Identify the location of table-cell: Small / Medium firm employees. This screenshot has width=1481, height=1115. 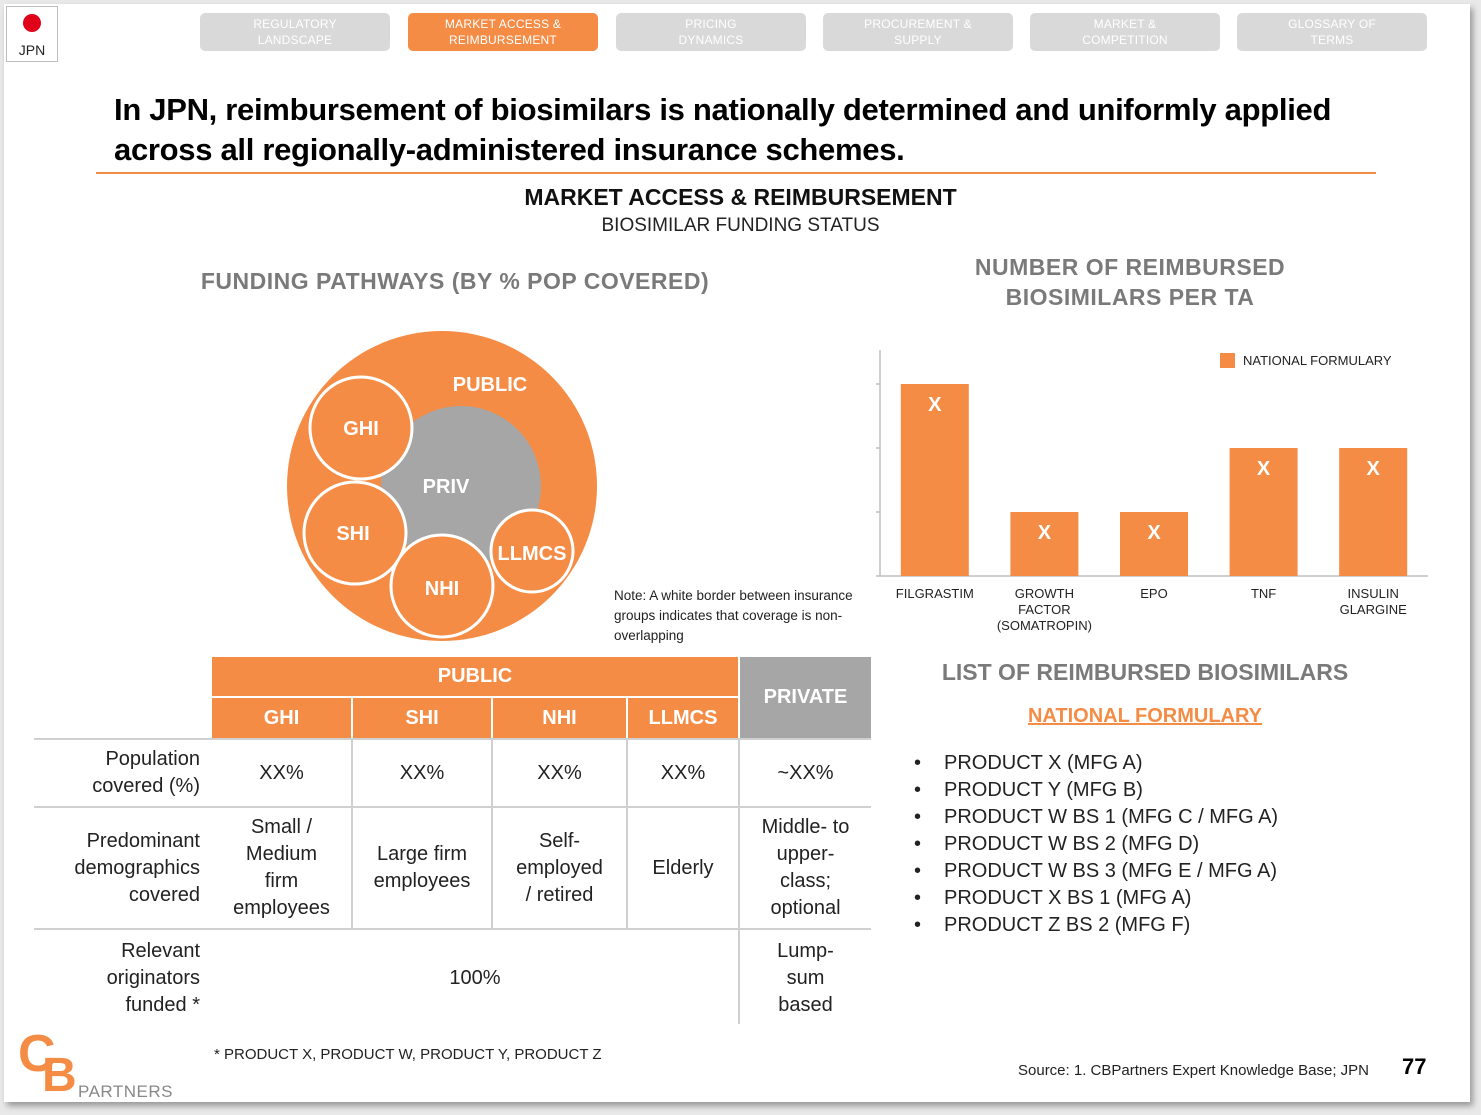
(281, 867).